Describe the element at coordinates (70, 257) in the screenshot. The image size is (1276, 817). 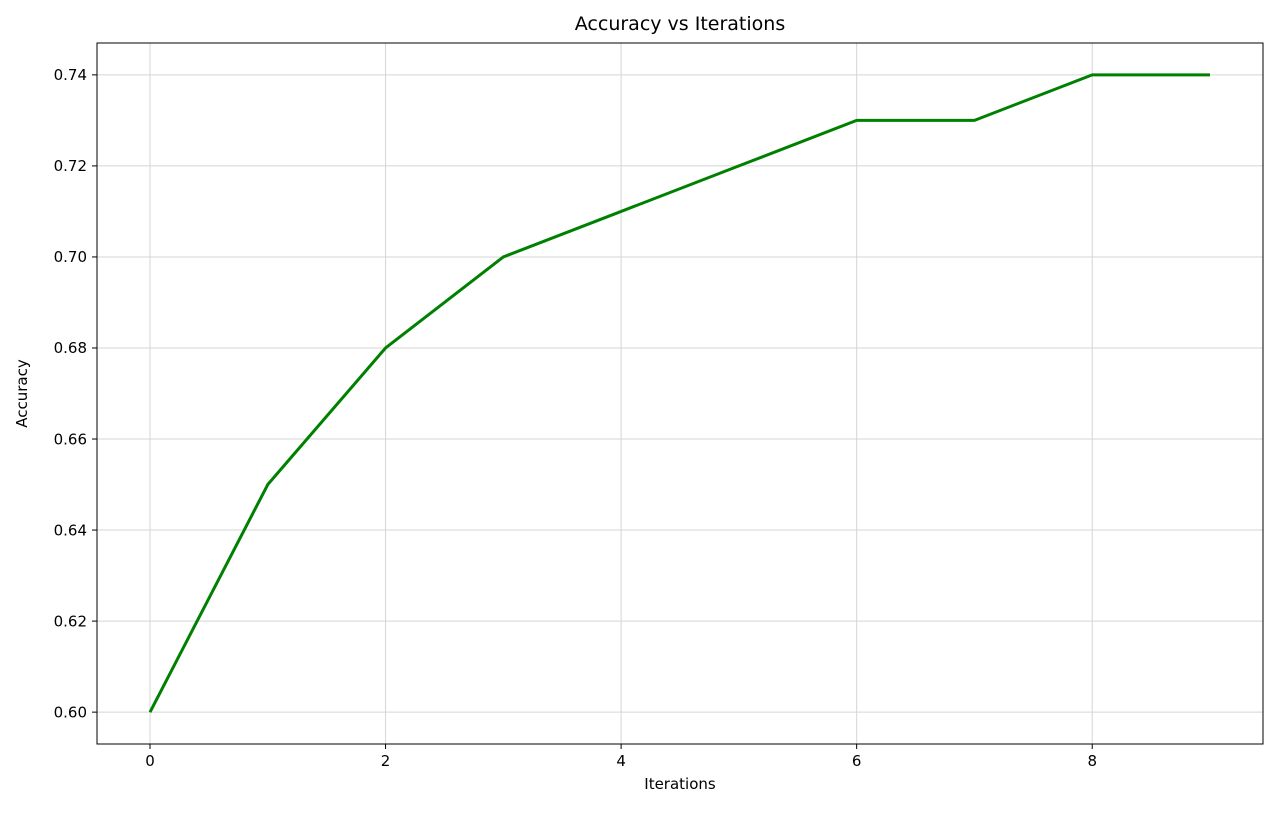
I see `y-tick-label: 0.70` at that location.